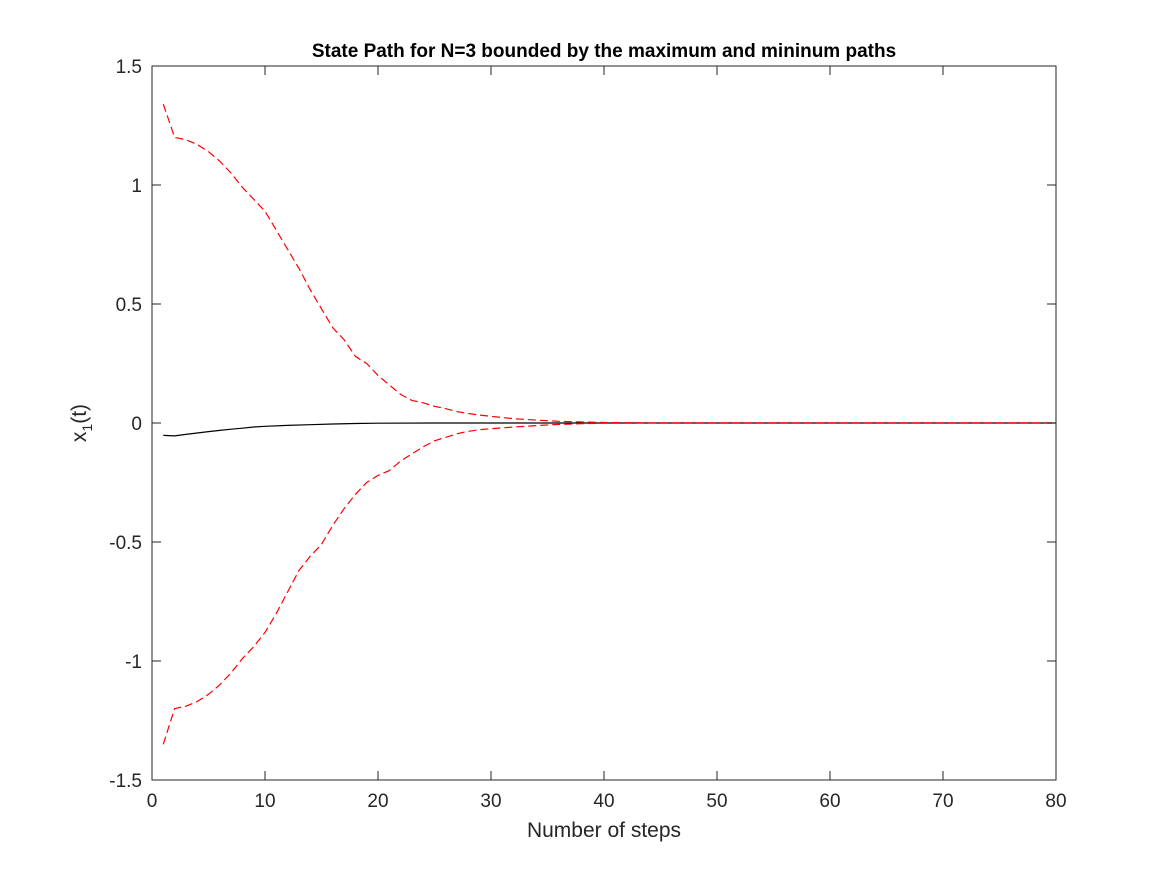 The width and height of the screenshot is (1167, 875). I want to click on x-tick-label: 50, so click(716, 801).